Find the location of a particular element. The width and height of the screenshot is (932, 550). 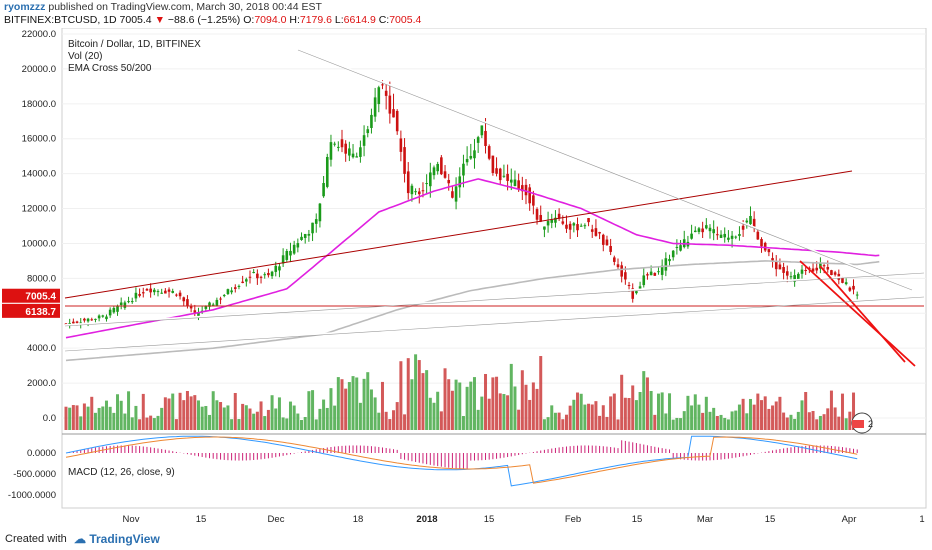

time-tick-label: 15 is located at coordinates (489, 519).